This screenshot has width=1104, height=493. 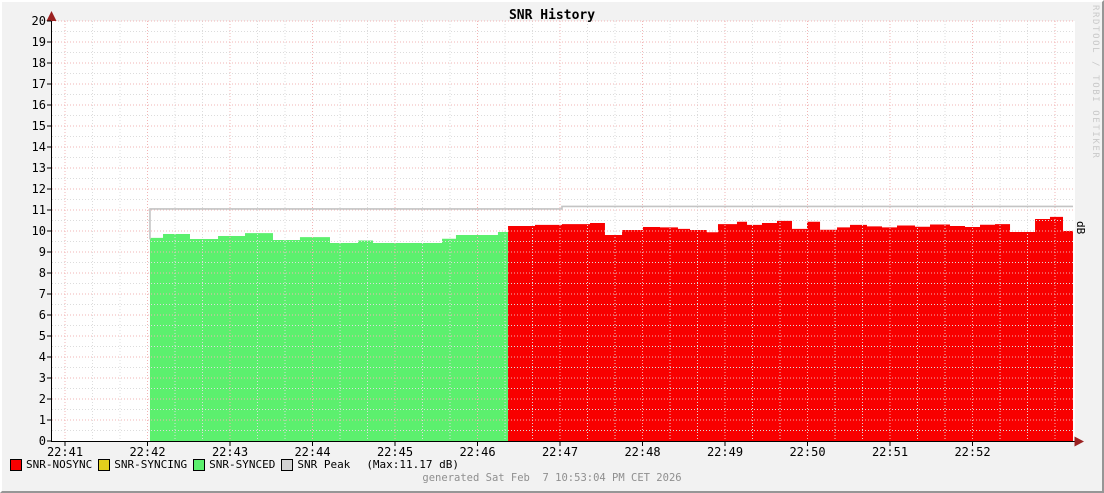 What do you see at coordinates (42, 441) in the screenshot?
I see `svg-text: 0` at bounding box center [42, 441].